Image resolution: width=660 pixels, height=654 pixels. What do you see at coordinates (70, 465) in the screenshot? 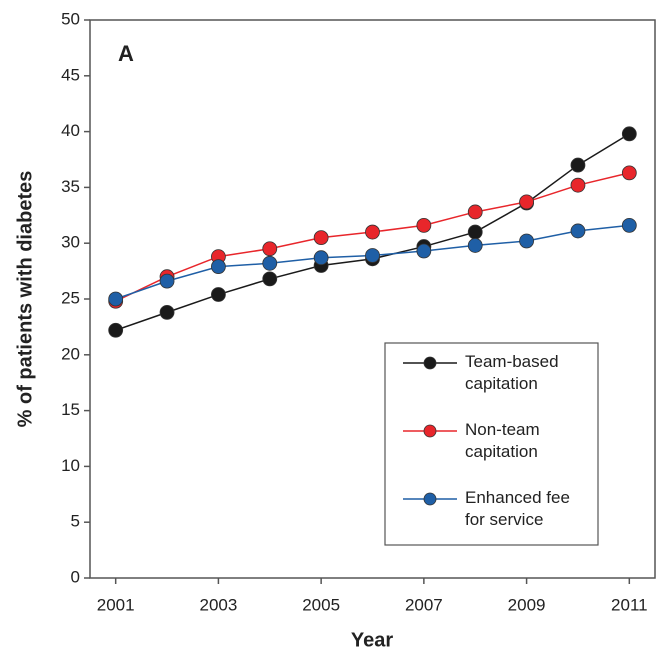
I see `y-tick-label: 10` at bounding box center [70, 465].